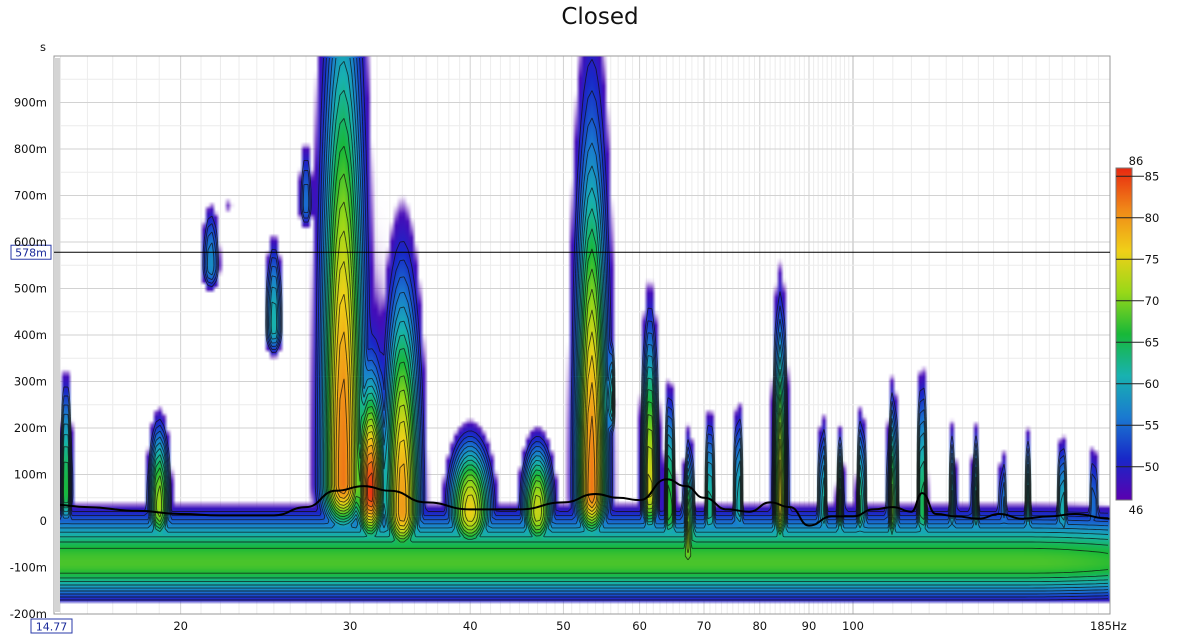  I want to click on colorbar-tick-label: 50, so click(1152, 467).